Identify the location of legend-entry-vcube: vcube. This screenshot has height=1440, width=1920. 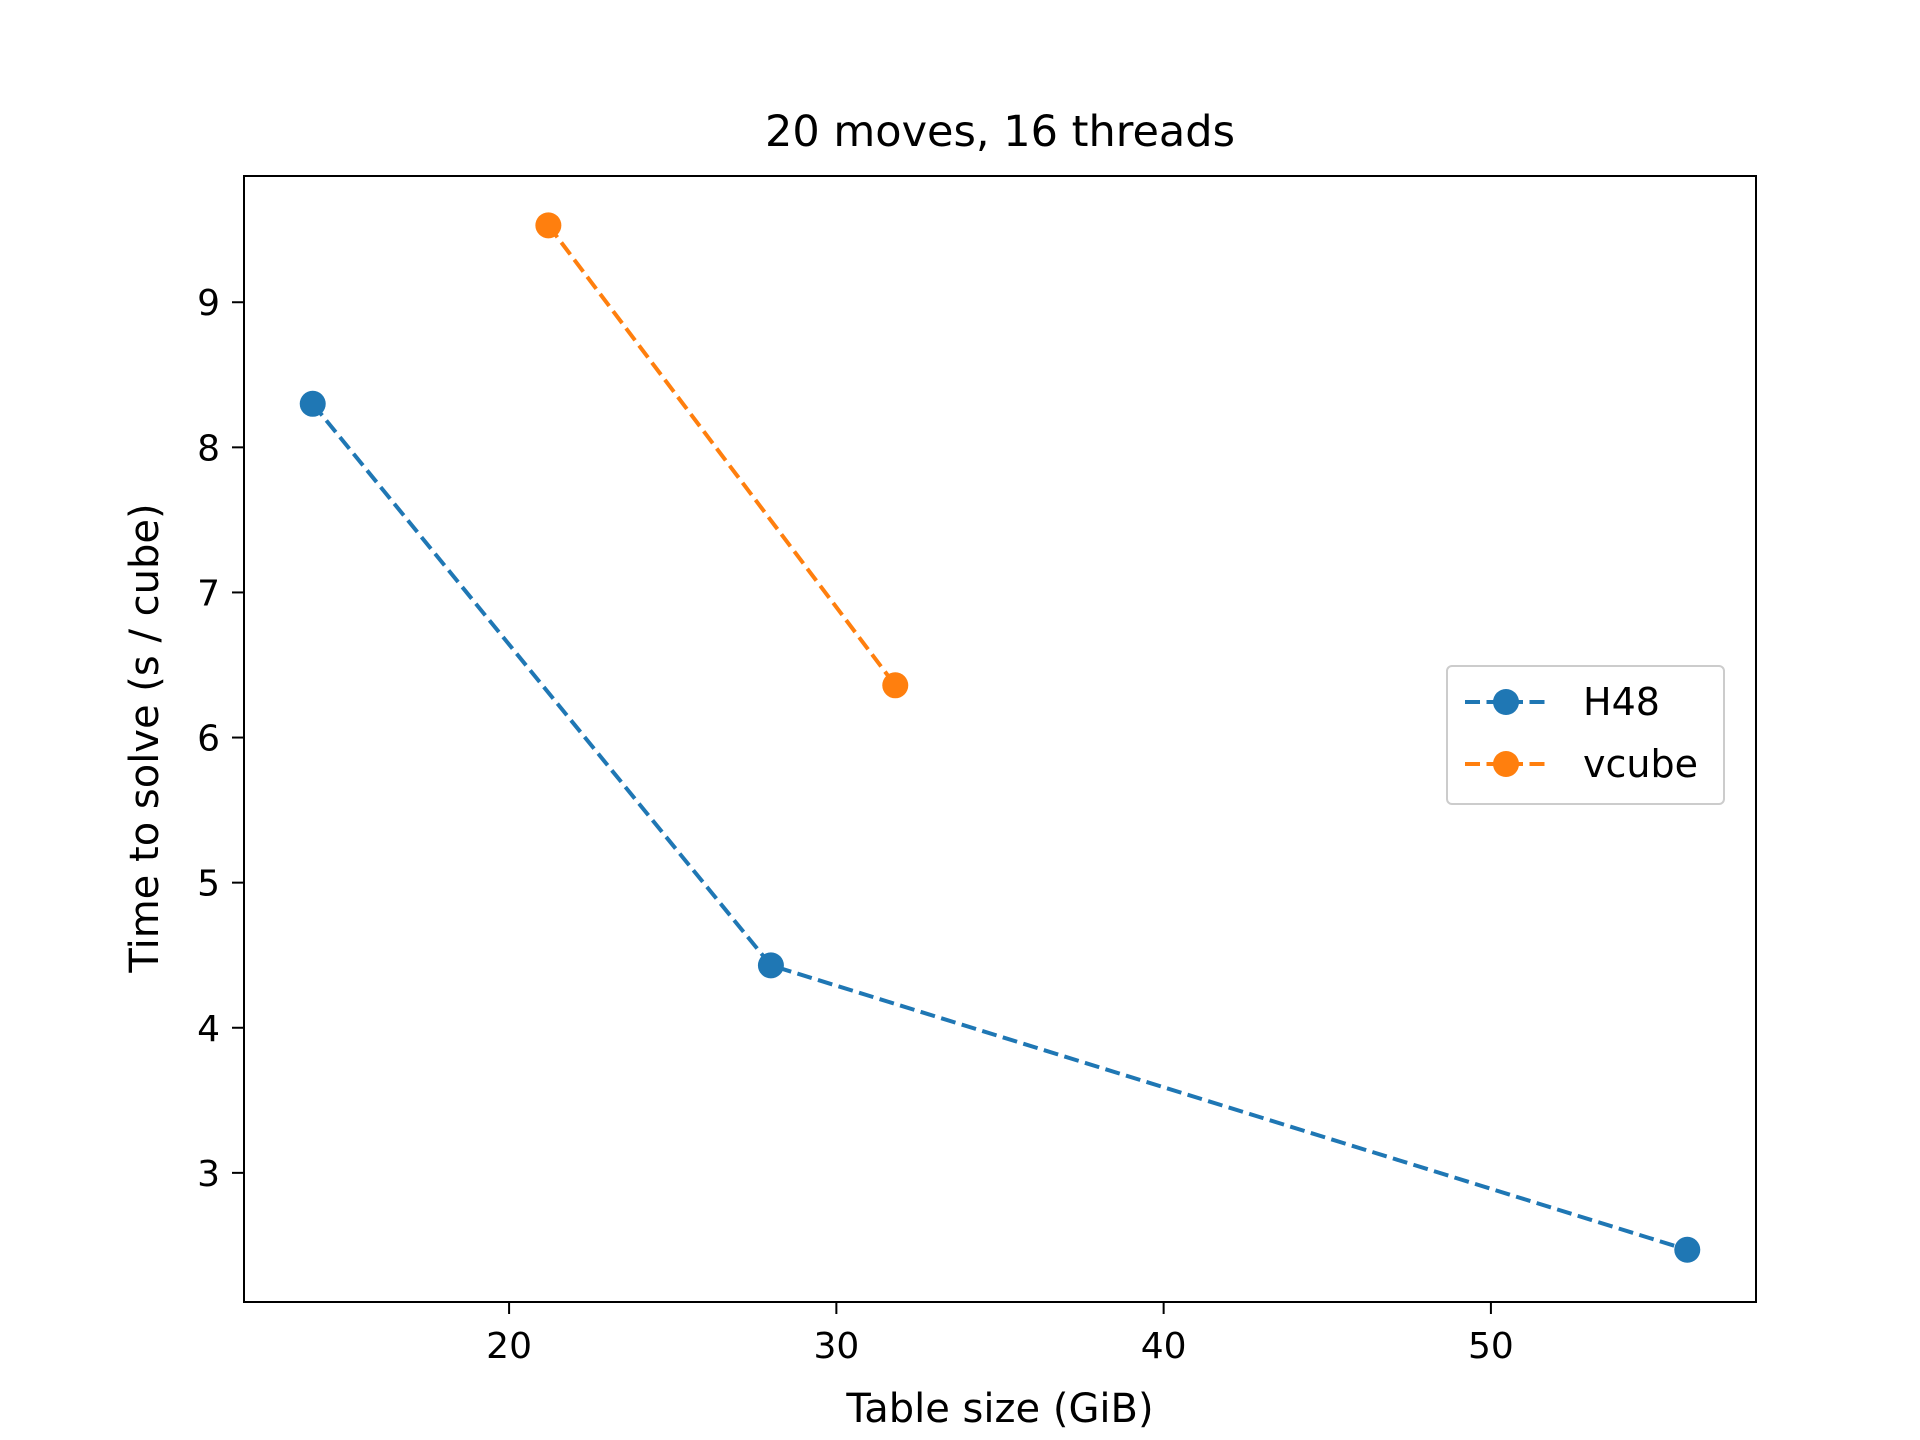
(1581, 764).